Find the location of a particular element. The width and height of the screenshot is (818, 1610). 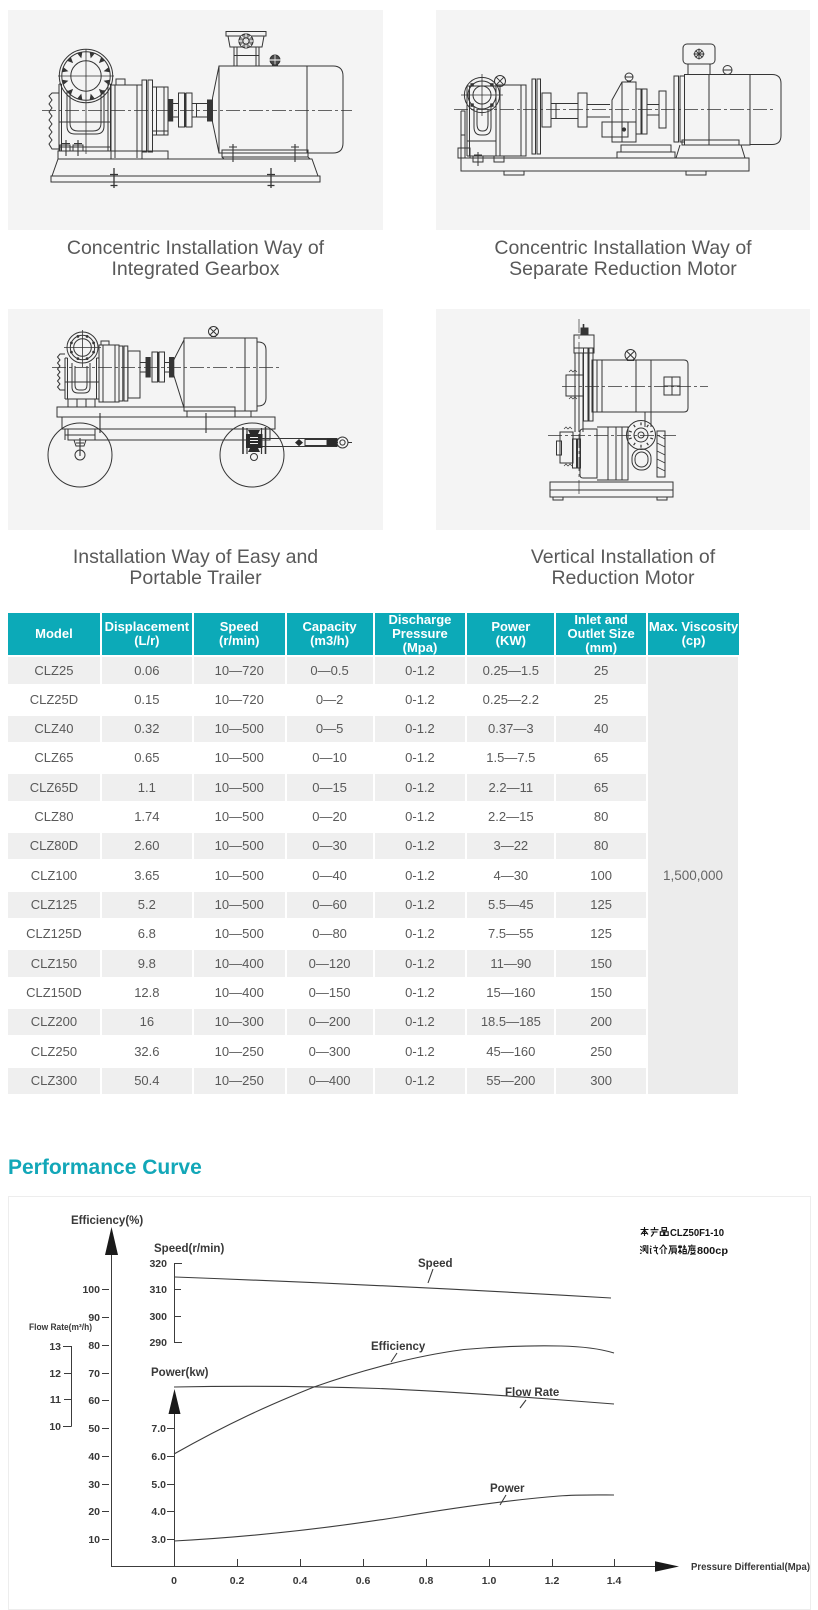

svg-text: 70 is located at coordinates (94, 1374).